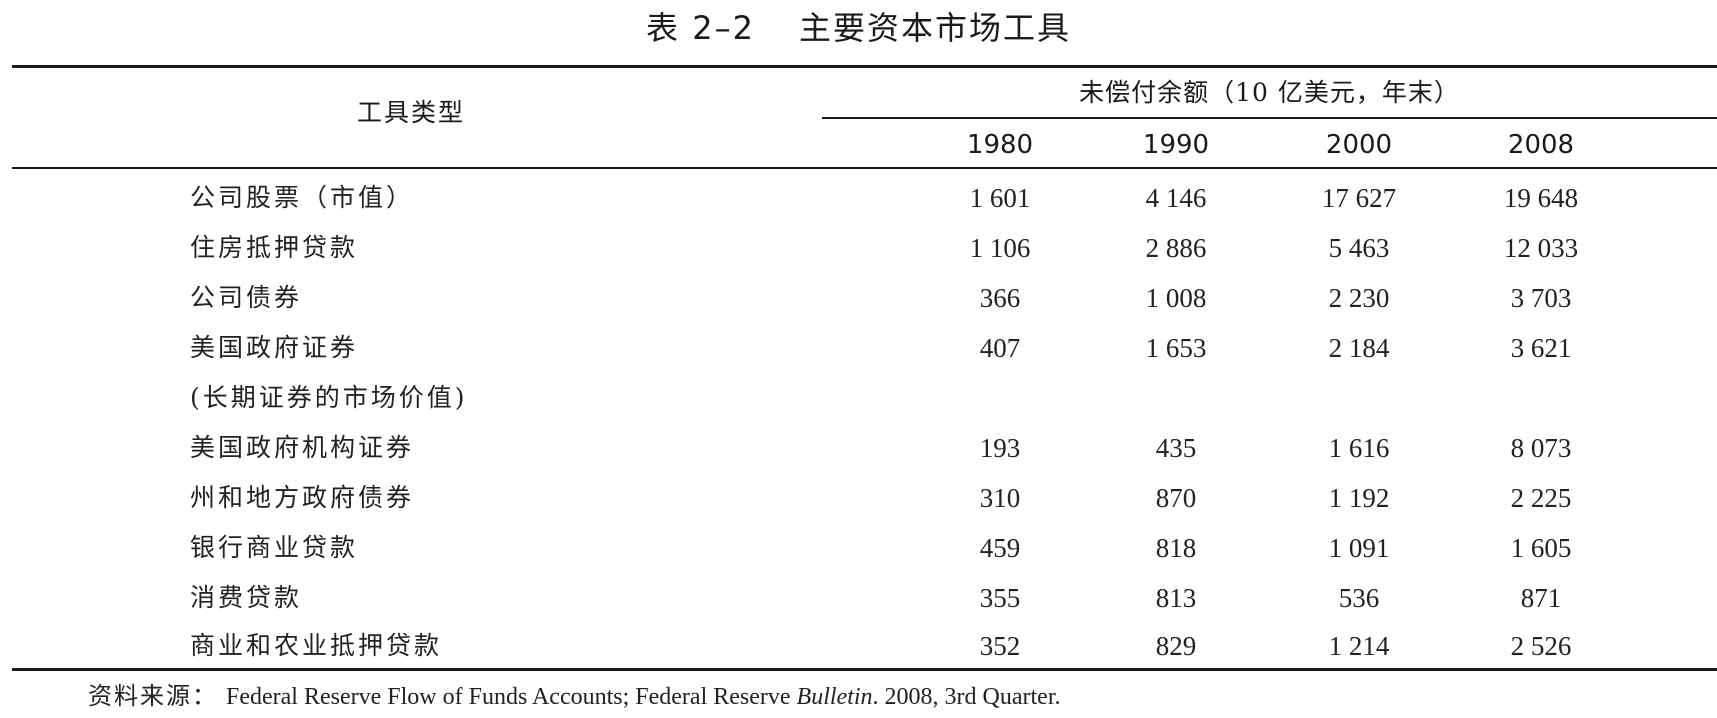 The width and height of the screenshot is (1717, 718). I want to click on table-row: 银行商业贷款 459 818 1 091 1 605, so click(858, 550).